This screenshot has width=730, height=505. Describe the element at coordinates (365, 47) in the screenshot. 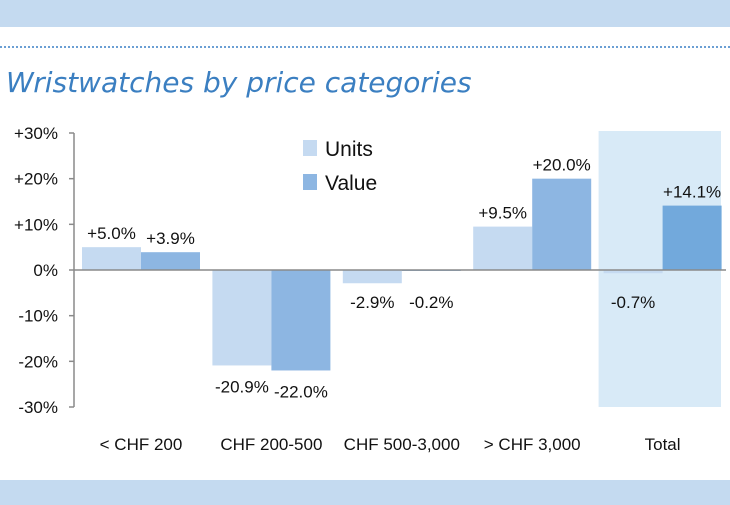

I see `dotted-divider` at that location.